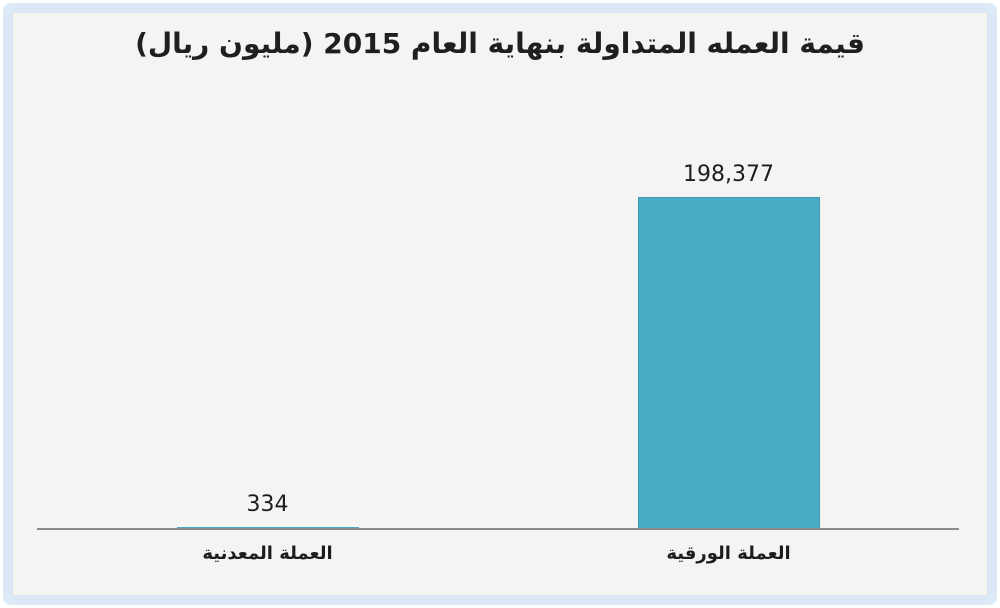  Describe the element at coordinates (267, 553) in the screenshot. I see `category-label-coin-currency: العملة المعدنية` at that location.